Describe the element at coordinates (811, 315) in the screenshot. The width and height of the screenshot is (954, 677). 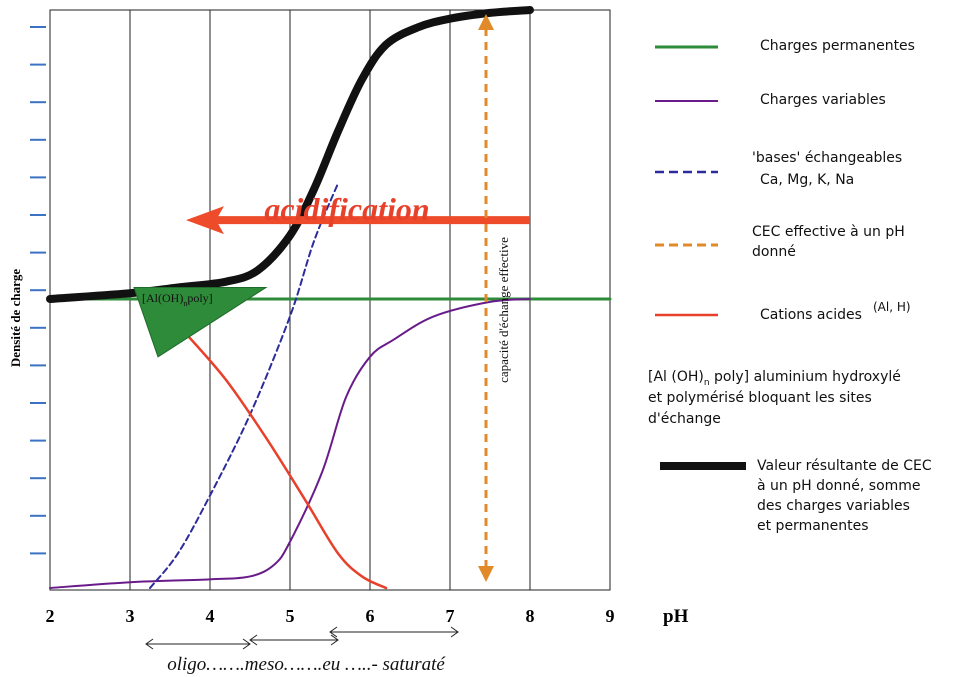
I see `legend-label-acid: Cations acides` at that location.